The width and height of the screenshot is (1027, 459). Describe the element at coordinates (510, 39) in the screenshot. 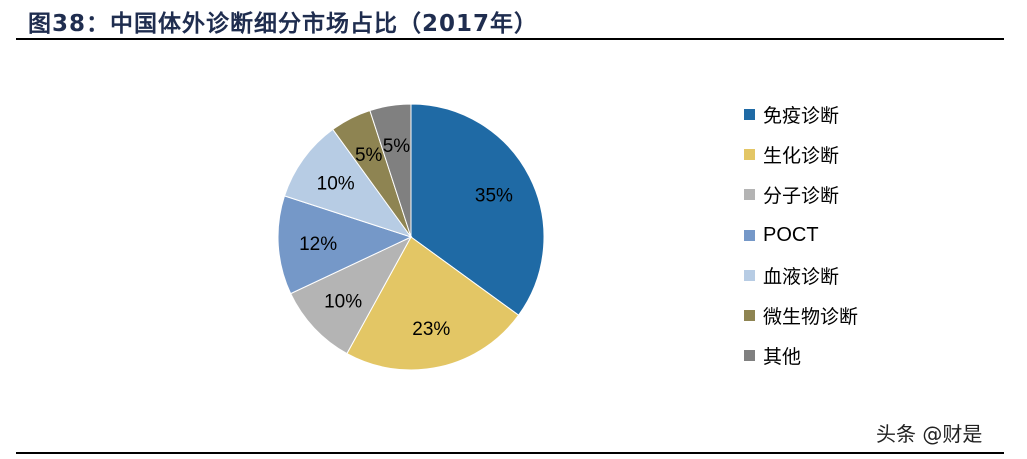

I see `title-divider` at that location.